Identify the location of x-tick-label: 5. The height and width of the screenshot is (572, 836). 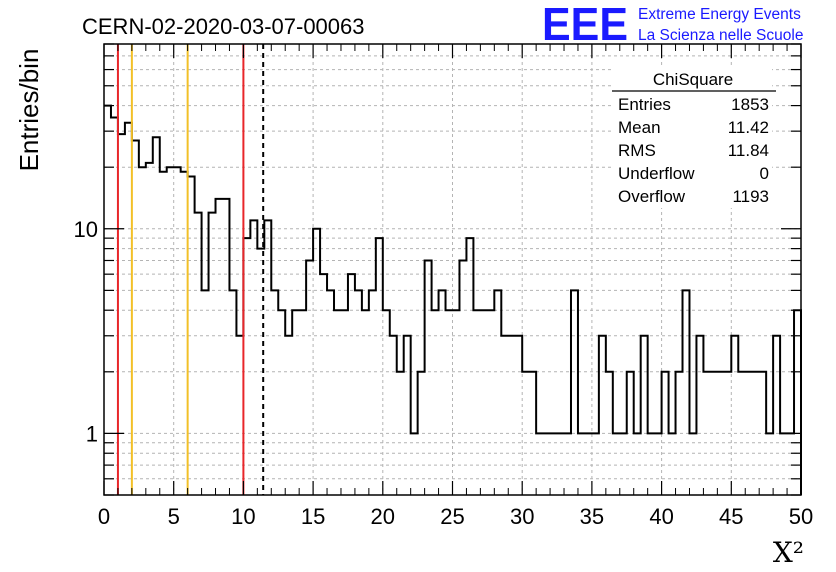
(174, 516).